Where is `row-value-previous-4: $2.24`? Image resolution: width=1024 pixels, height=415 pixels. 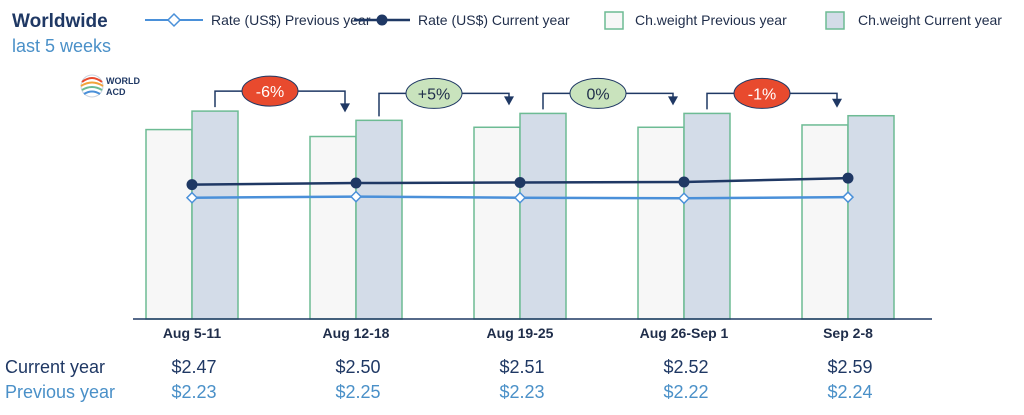 row-value-previous-4: $2.24 is located at coordinates (849, 392).